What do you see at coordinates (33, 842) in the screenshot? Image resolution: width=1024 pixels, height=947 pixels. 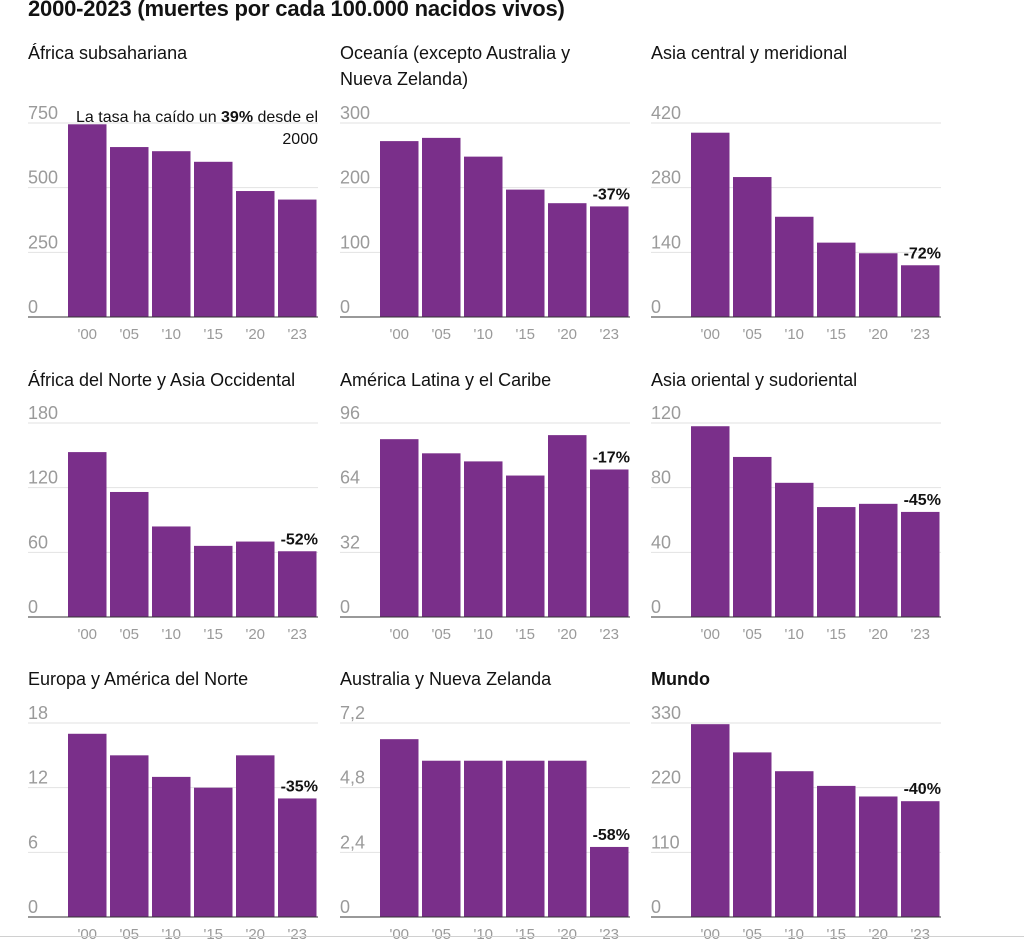 I see `y-tick-label: 6` at bounding box center [33, 842].